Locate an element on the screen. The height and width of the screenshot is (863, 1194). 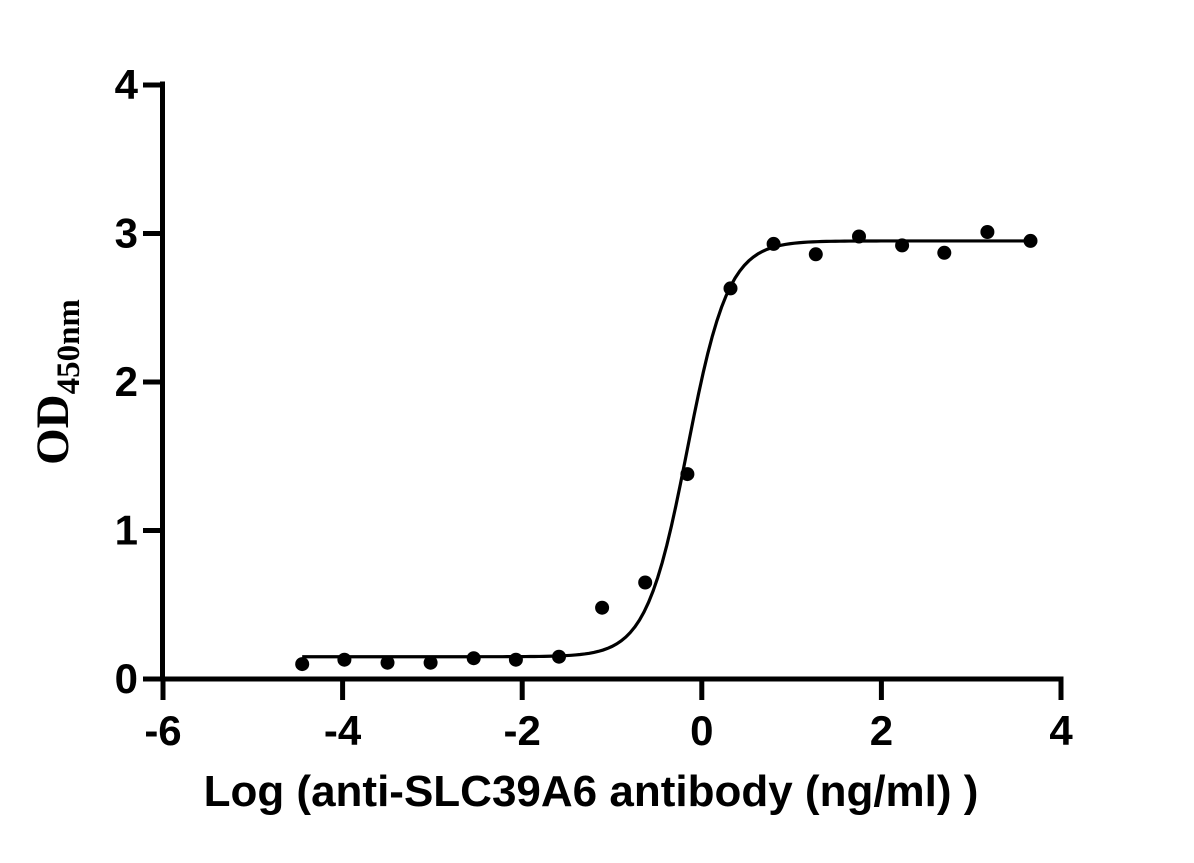
y-axis-title-main: OD is located at coordinates (53, 429).